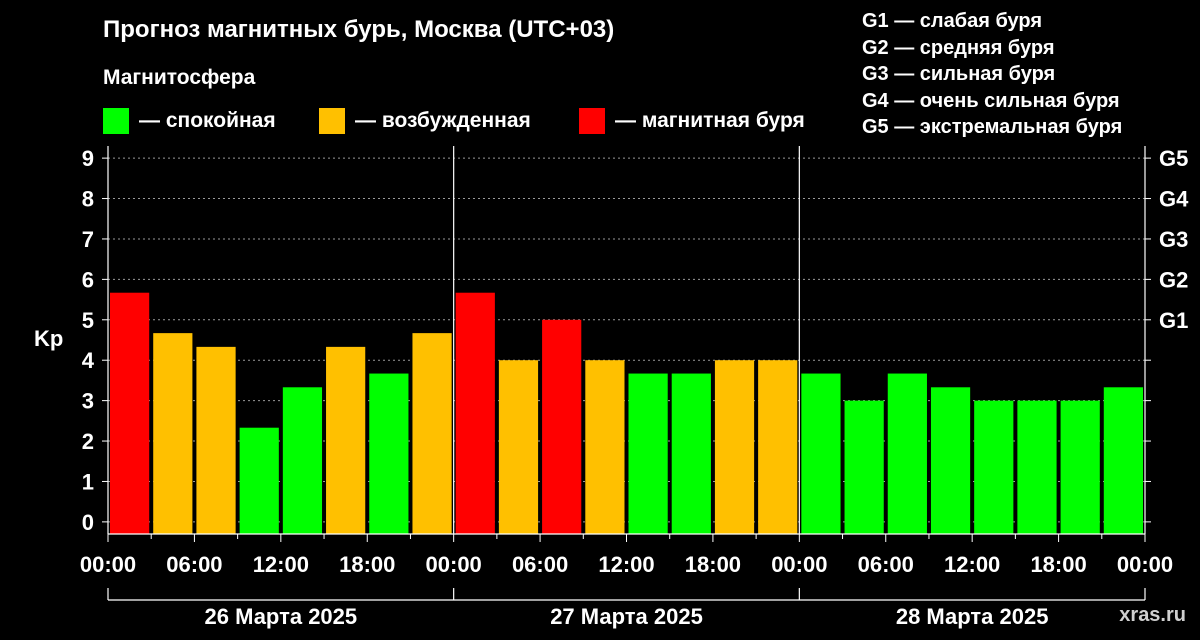  What do you see at coordinates (88, 279) in the screenshot?
I see `y-tick-label: 6` at bounding box center [88, 279].